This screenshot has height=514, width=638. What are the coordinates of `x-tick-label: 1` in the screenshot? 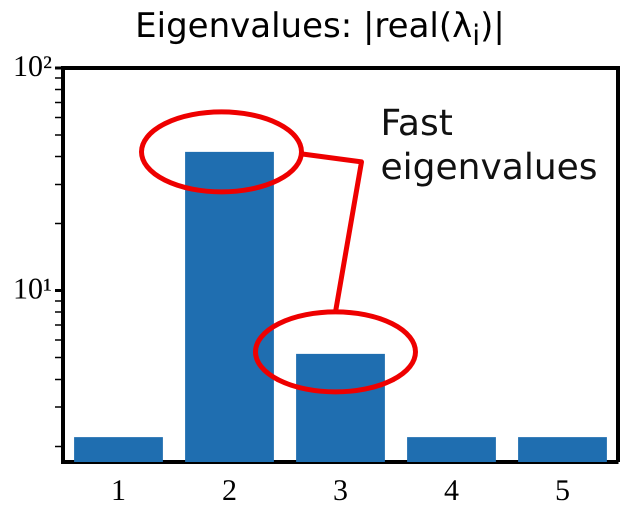 It's located at (118, 490).